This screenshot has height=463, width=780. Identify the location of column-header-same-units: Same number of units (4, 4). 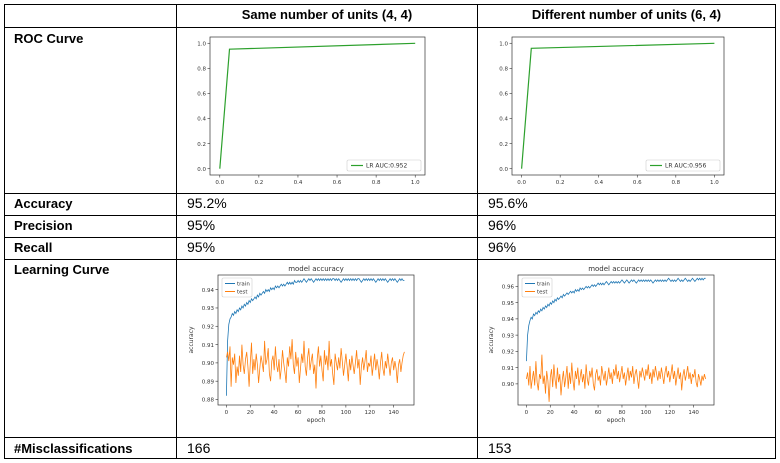
(327, 14).